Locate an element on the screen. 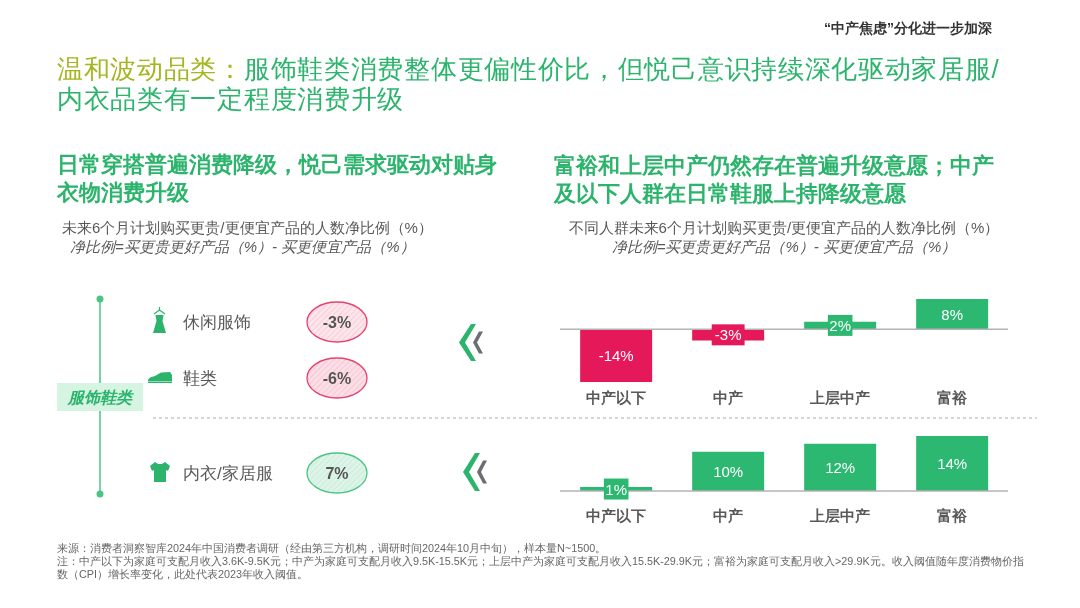  data-label: 10% is located at coordinates (728, 471).